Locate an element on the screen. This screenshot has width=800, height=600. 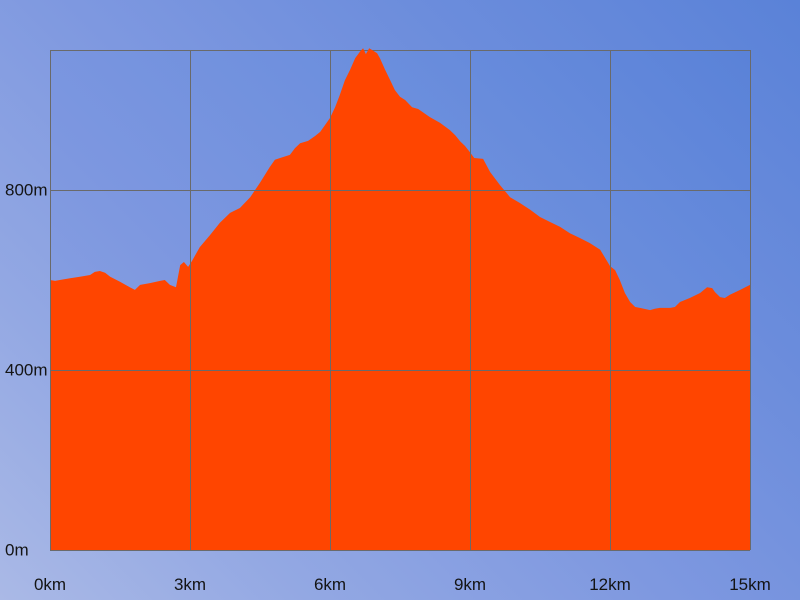
y-tick-label: 400m is located at coordinates (26, 370).